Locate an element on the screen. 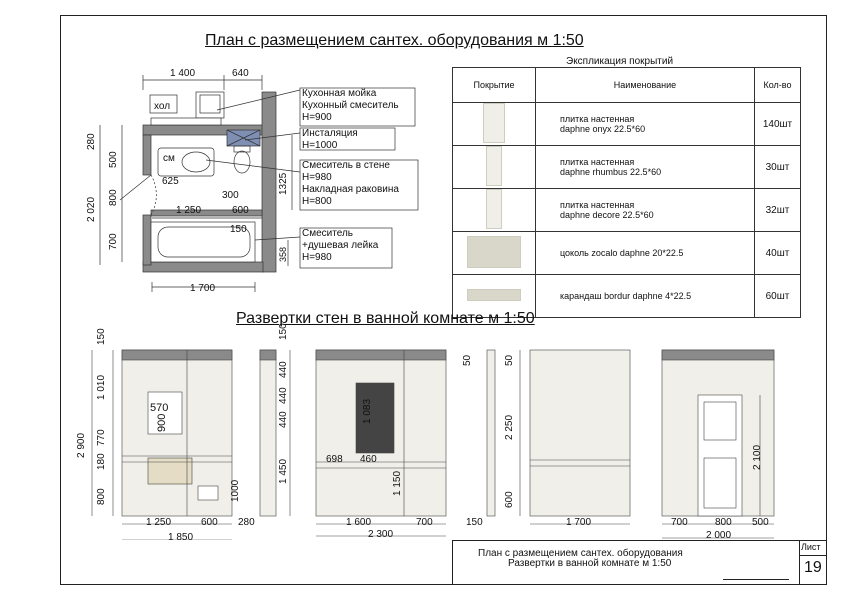  sheet-number: 19 is located at coordinates (813, 567).